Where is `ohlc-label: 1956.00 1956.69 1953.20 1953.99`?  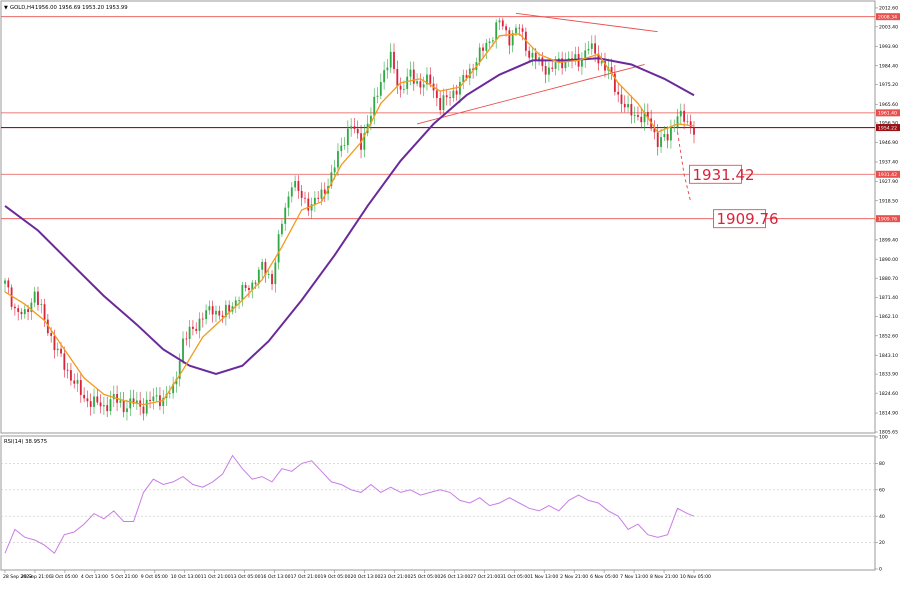
ohlc-label: 1956.00 1956.69 1953.20 1953.99 is located at coordinates (81, 8).